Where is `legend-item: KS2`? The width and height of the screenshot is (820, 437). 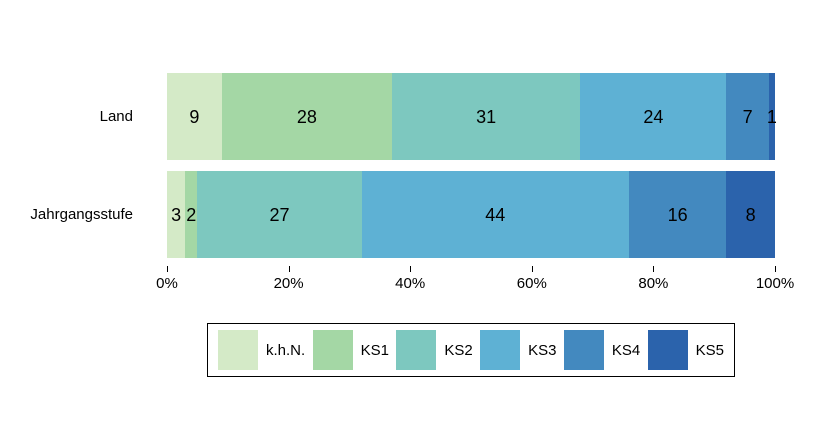
legend-item: KS2 is located at coordinates (434, 350).